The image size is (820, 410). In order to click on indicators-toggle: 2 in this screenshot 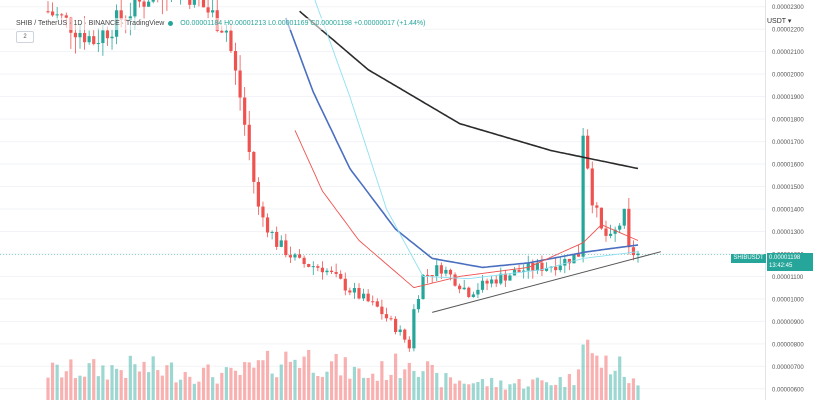, I will do `click(25, 37)`.